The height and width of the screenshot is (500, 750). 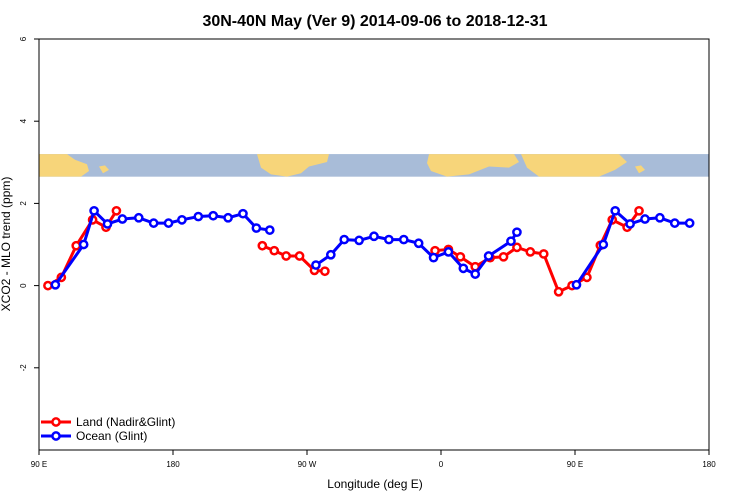 What do you see at coordinates (6, 244) in the screenshot?
I see `y-axis-label: XCO2 - MLO trend (ppm)` at bounding box center [6, 244].